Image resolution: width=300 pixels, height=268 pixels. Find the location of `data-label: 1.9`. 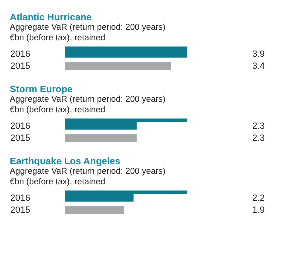

data-label: 1.9 is located at coordinates (258, 210).